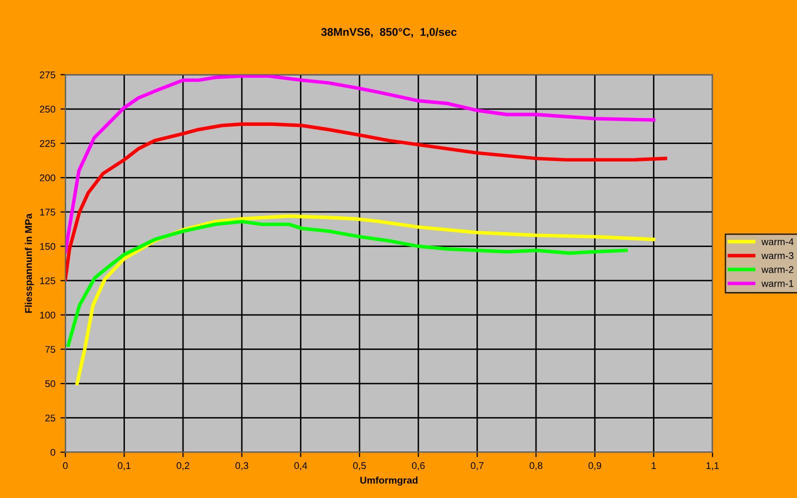 The width and height of the screenshot is (797, 498). What do you see at coordinates (48, 280) in the screenshot?
I see `y-tick-label: 125` at bounding box center [48, 280].